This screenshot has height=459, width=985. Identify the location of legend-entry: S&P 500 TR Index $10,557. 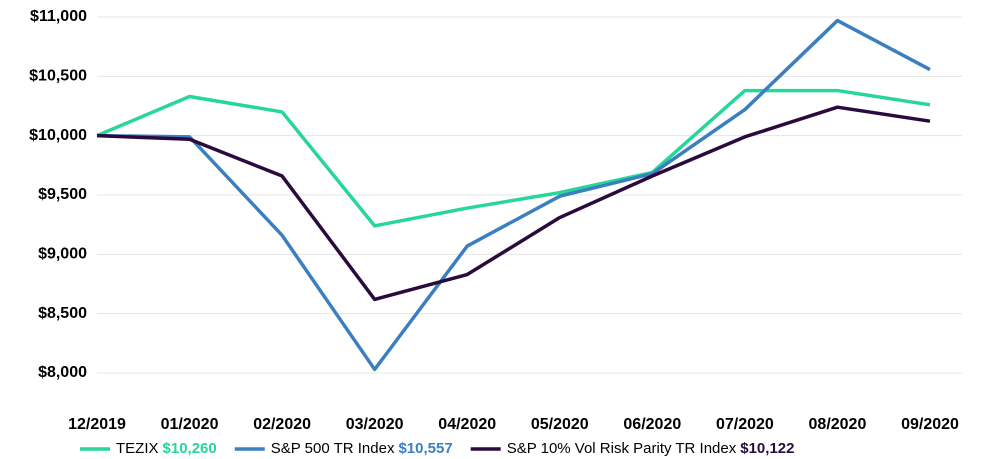
(362, 448).